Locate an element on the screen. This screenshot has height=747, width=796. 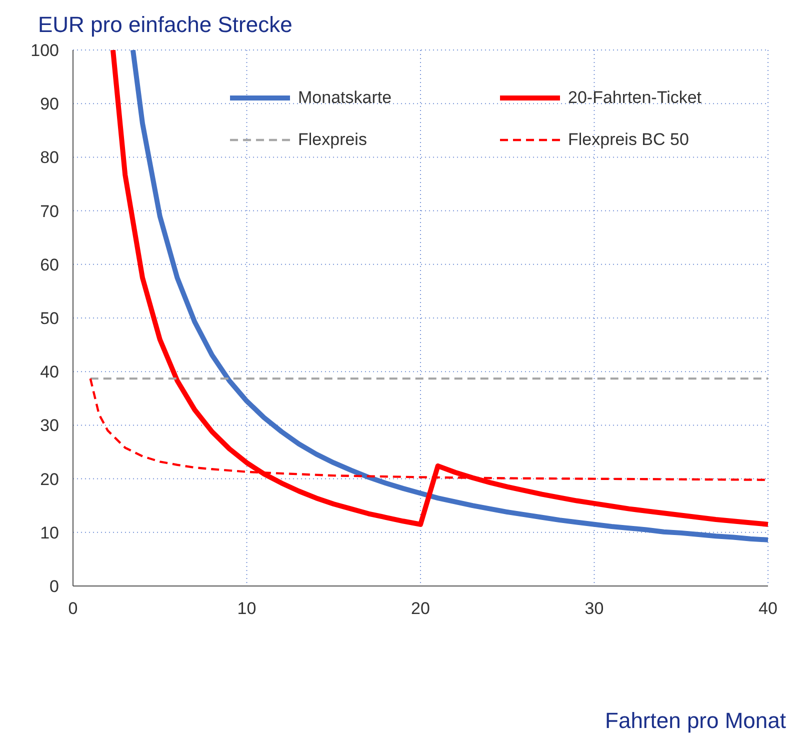
legend-label: Flexpreis BC 50 is located at coordinates (628, 140).